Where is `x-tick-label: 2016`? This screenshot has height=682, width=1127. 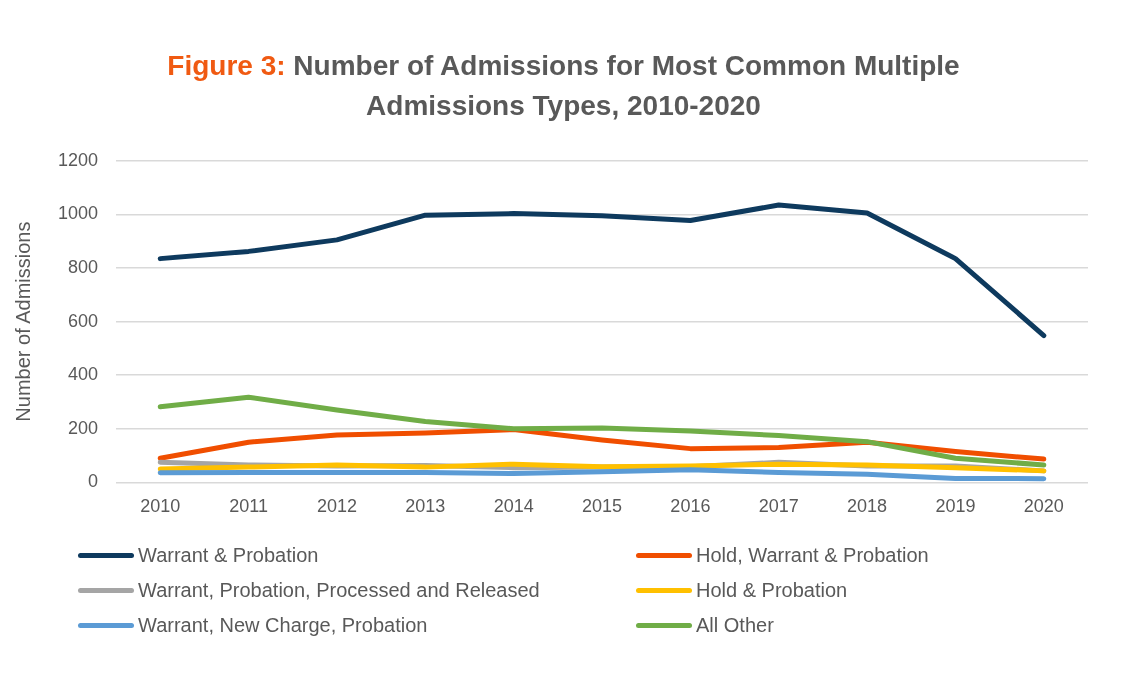
x-tick-label: 2016 is located at coordinates (690, 506).